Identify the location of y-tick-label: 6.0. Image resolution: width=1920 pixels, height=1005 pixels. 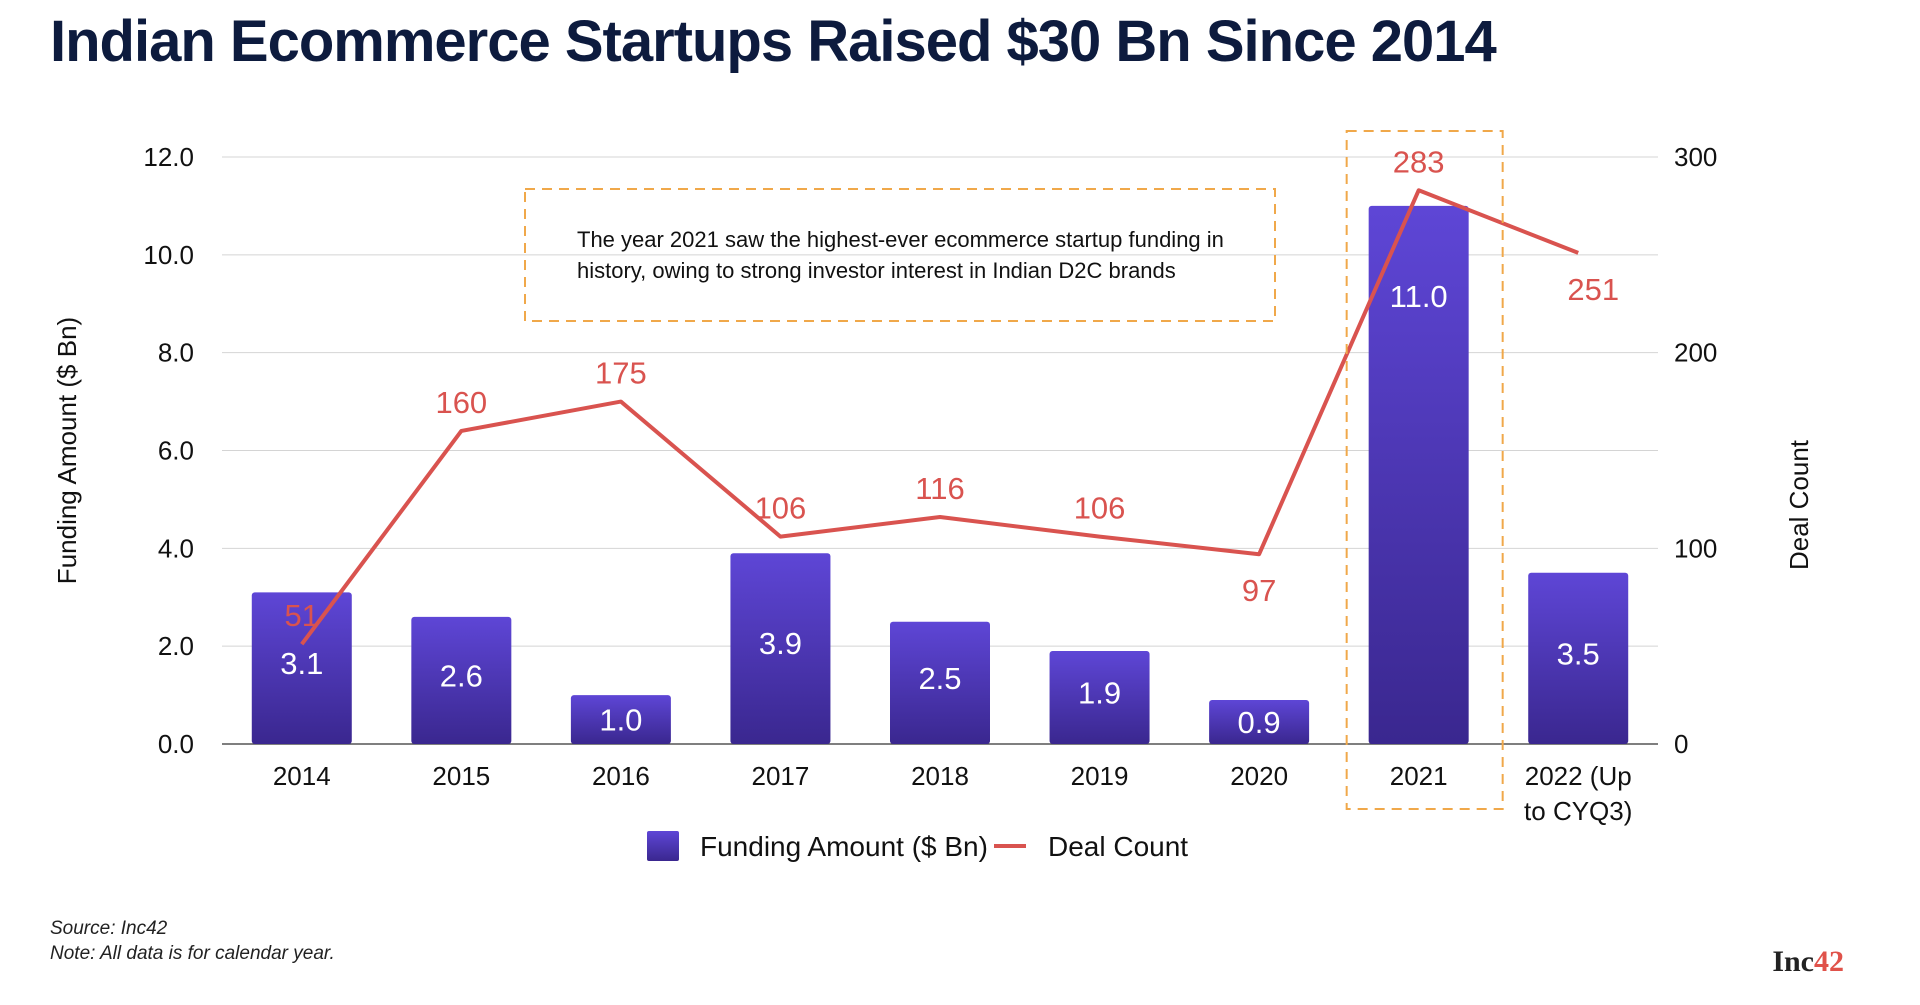
(176, 451).